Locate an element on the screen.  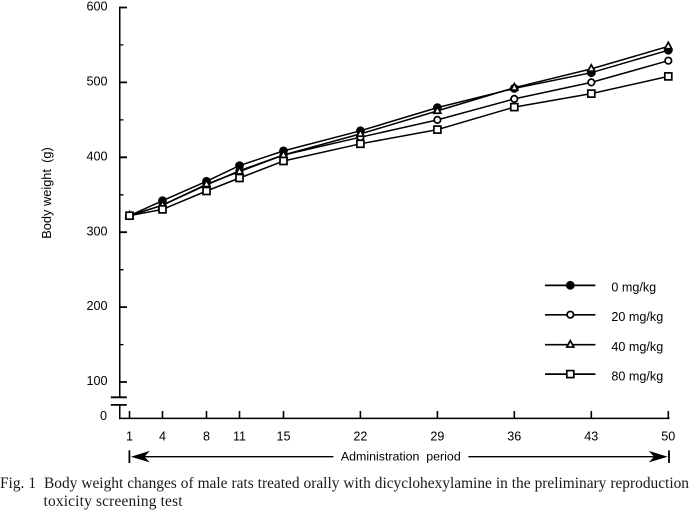
svg-text: 22 is located at coordinates (360, 436).